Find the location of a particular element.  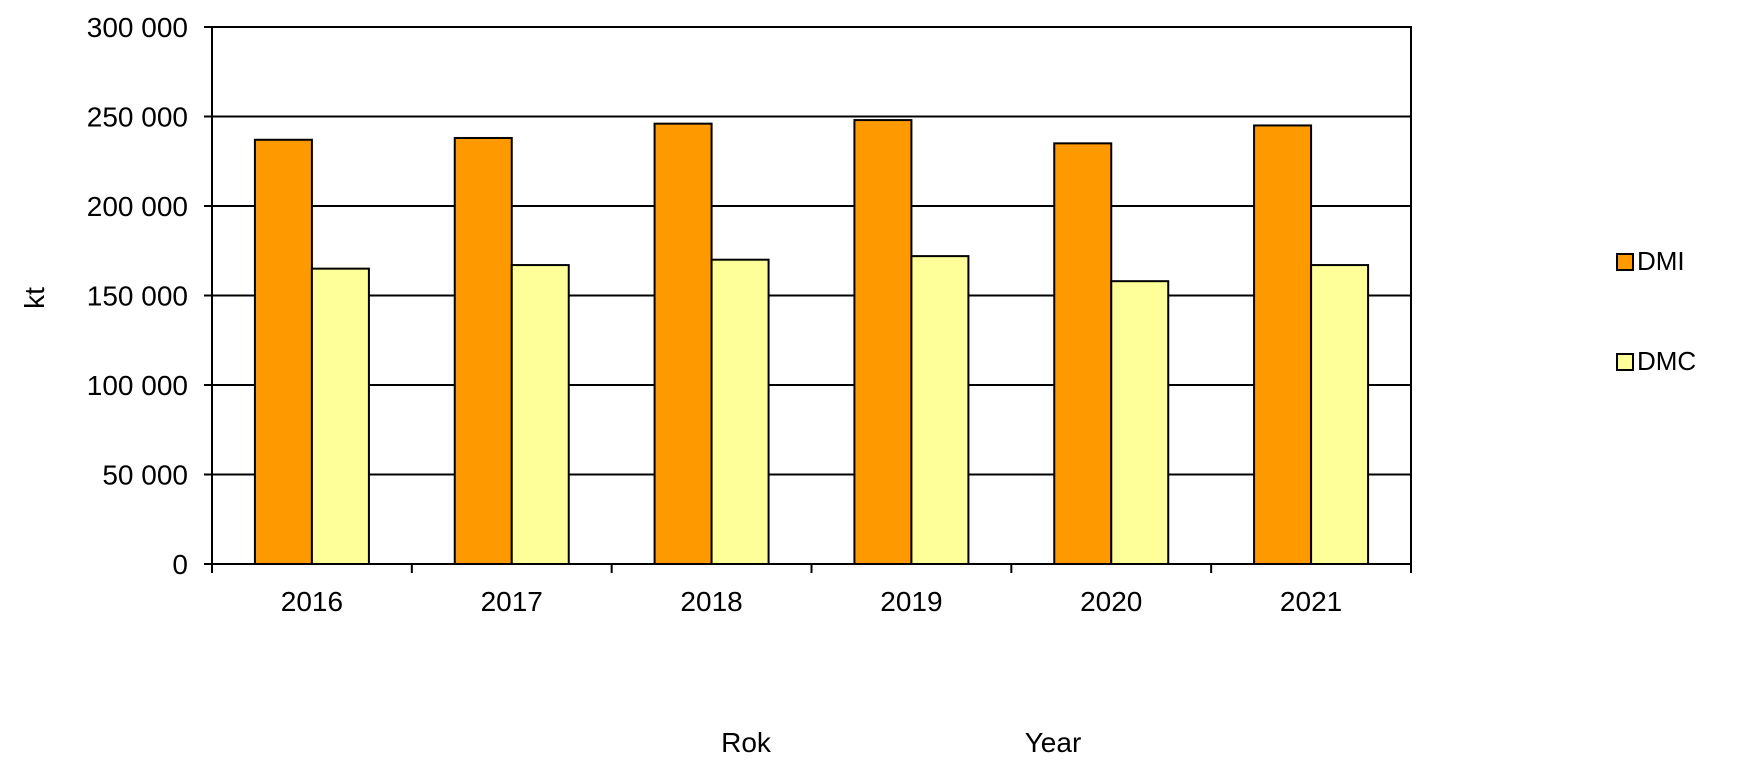

legend-swatch-dmi is located at coordinates (1625, 262).